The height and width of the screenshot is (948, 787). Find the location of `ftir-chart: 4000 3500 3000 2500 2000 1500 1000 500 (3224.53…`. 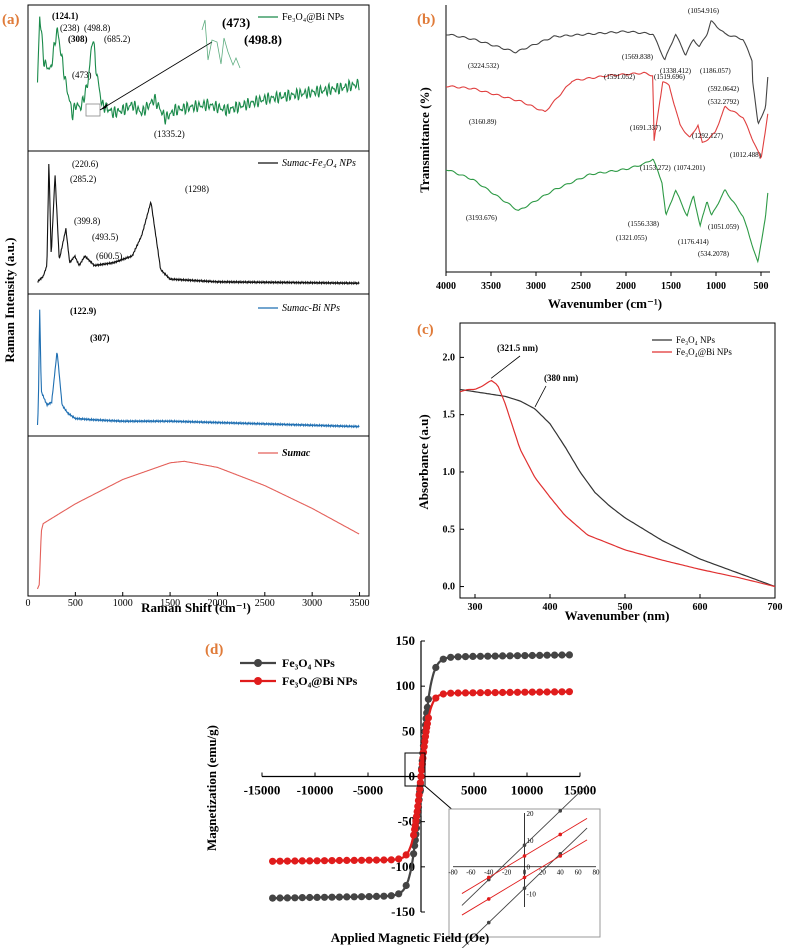

ftir-chart: 4000 3500 3000 2500 2000 1500 1000 500 (3224.53… is located at coordinates (593, 158).